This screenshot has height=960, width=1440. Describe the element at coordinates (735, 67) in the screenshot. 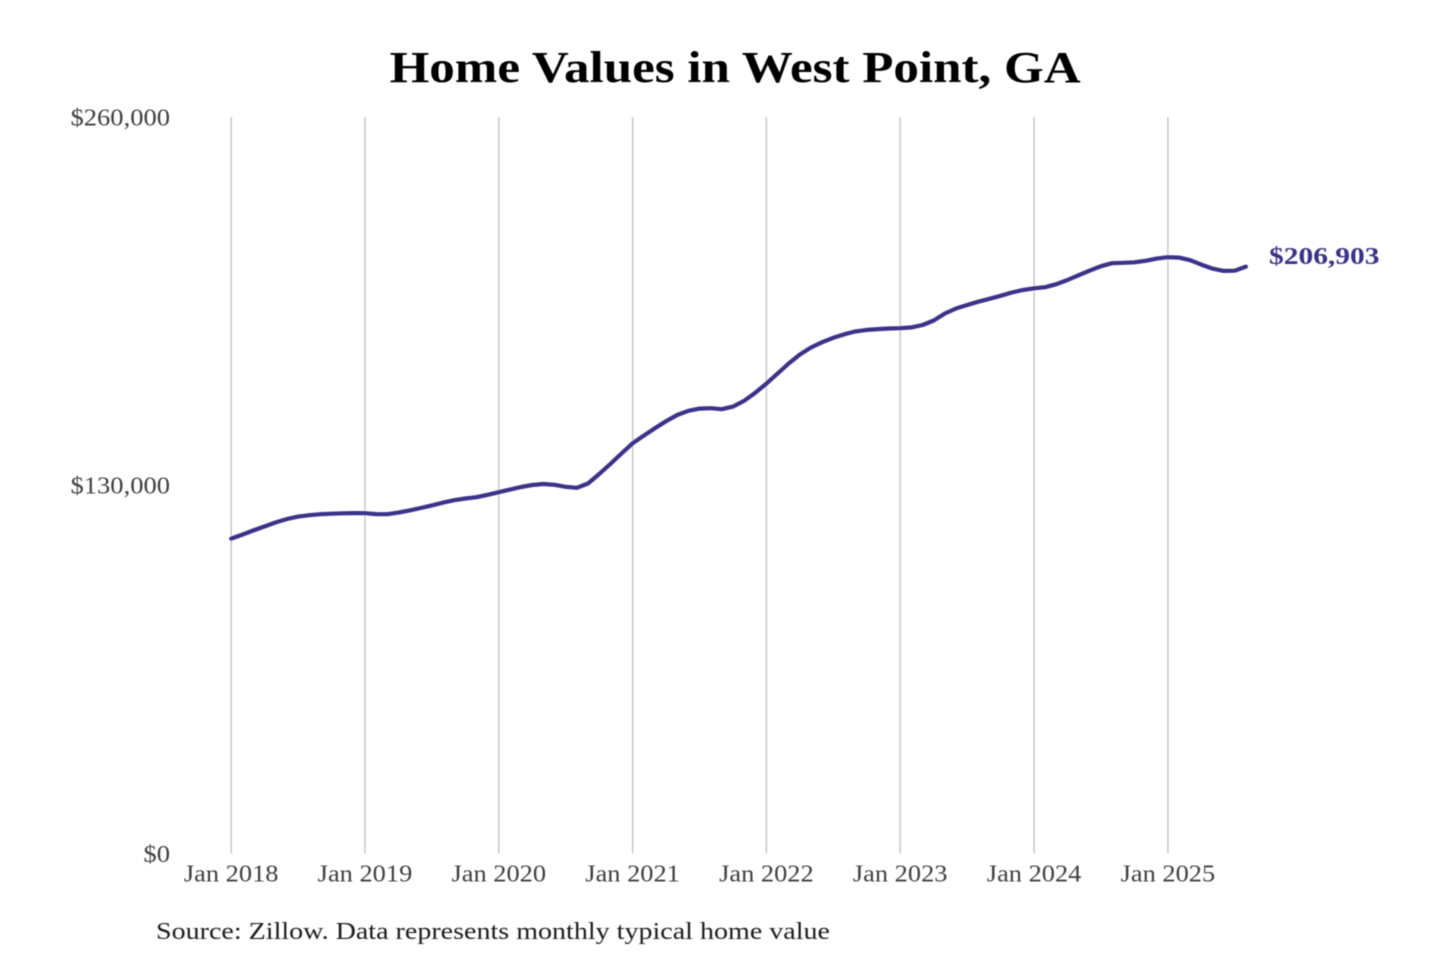

I see `svg-text: Home Values in West Point, GA` at that location.